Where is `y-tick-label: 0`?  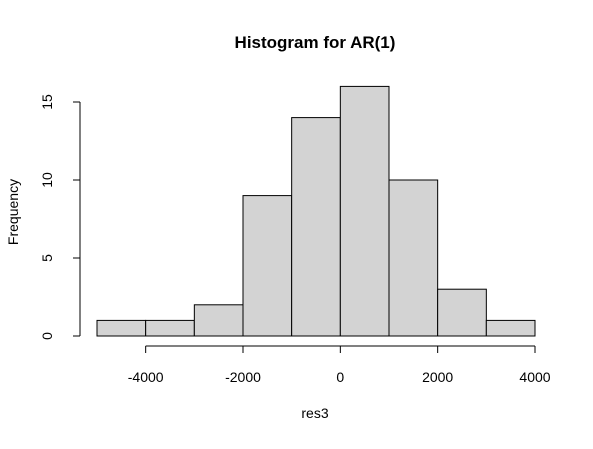
y-tick-label: 0 is located at coordinates (47, 336).